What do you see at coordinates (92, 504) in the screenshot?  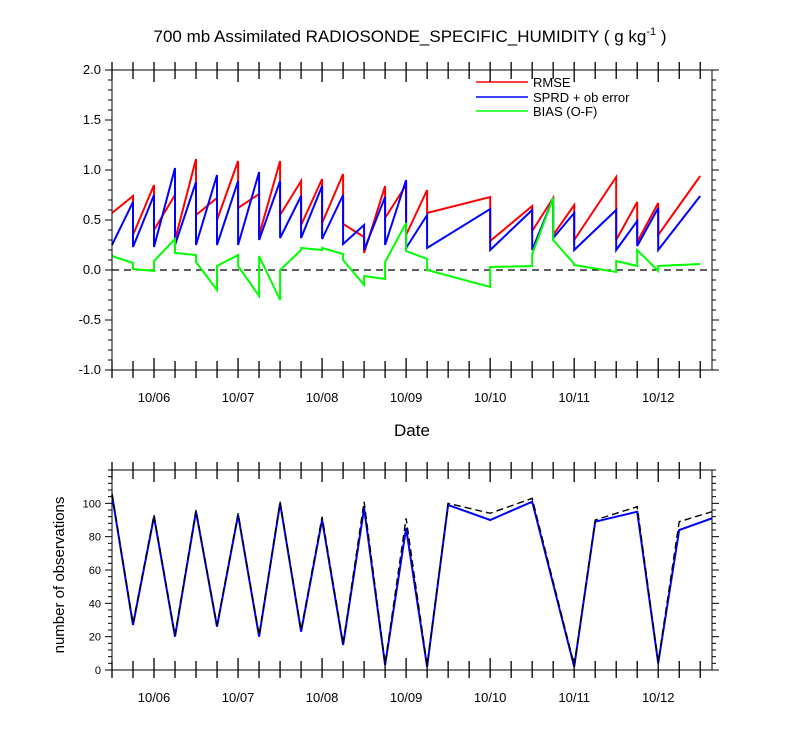 I see `bottom-ytick-label: 100` at bounding box center [92, 504].